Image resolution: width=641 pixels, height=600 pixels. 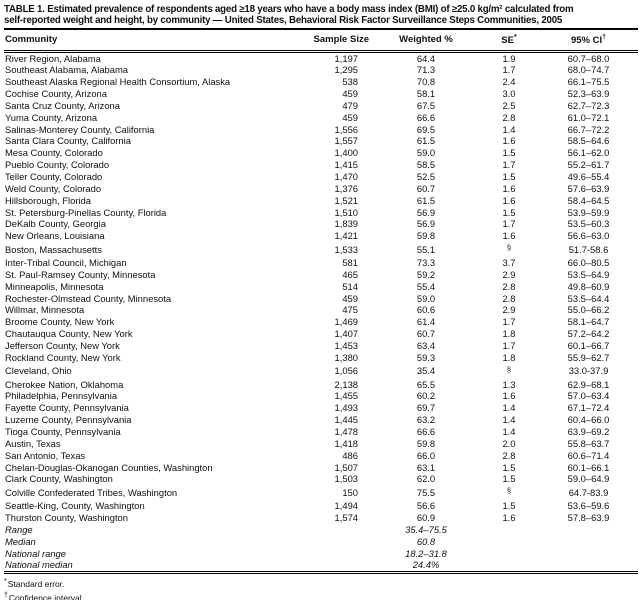 I want to click on ci-cell: 57.8–63.9, so click(x=588, y=517).